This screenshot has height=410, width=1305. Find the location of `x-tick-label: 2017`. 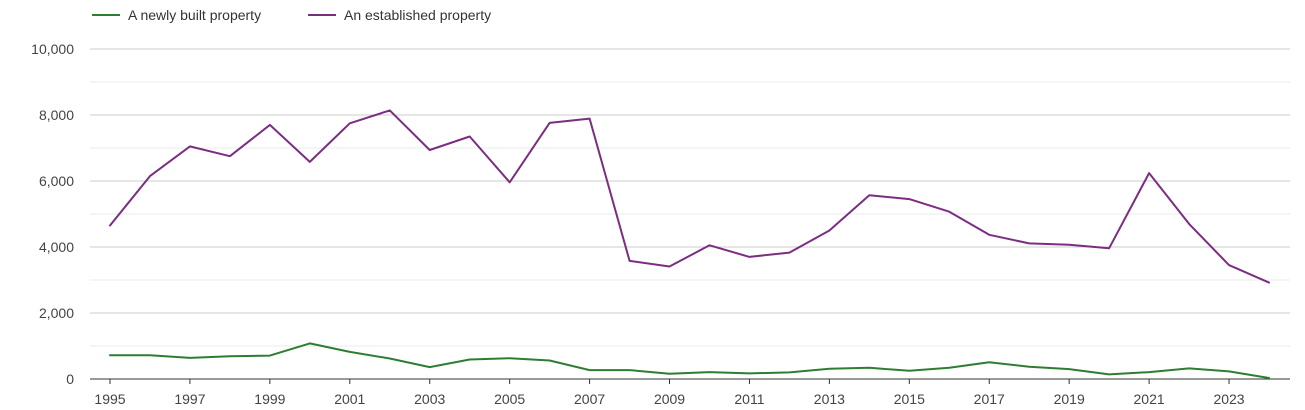

x-tick-label: 2017 is located at coordinates (989, 399).